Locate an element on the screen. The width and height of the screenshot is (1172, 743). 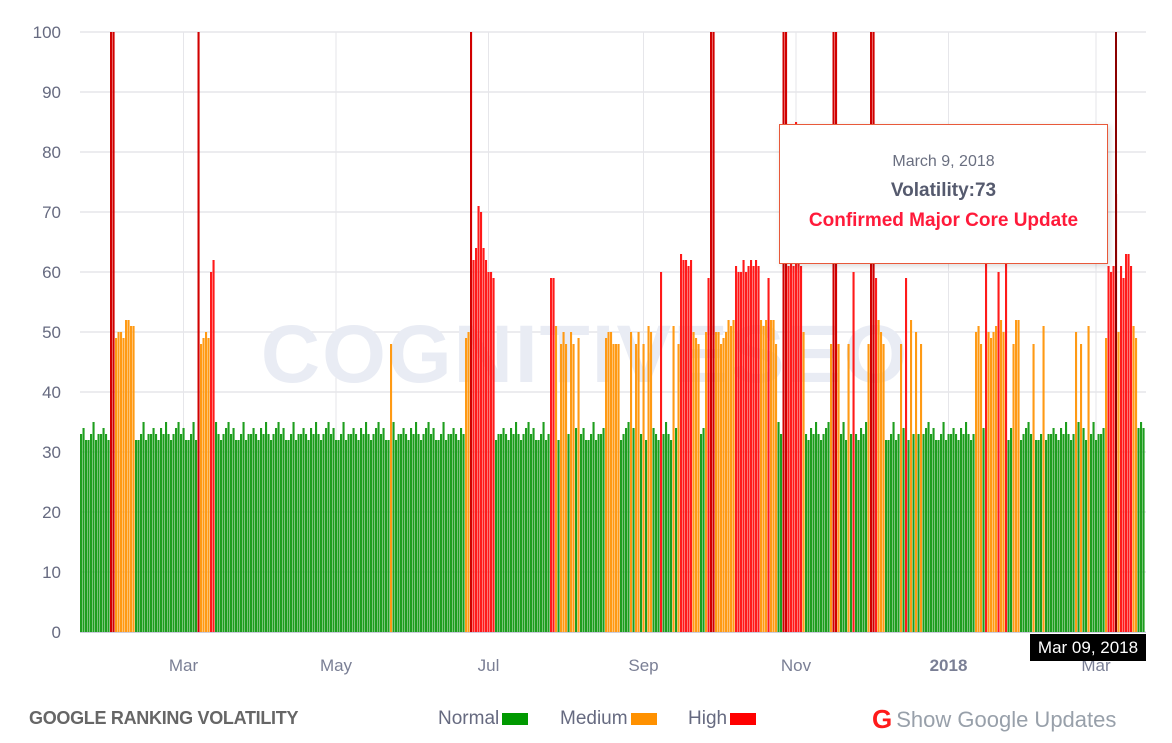
legend-medium: Medium is located at coordinates (608, 719).